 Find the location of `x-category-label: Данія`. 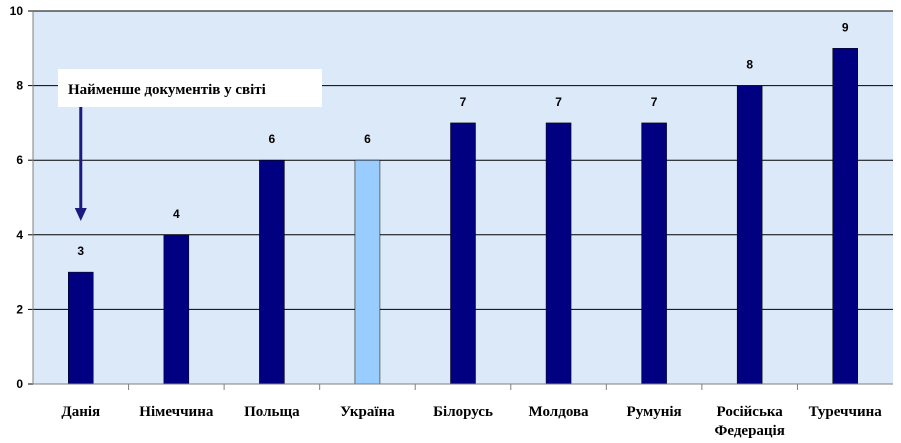

x-category-label: Данія is located at coordinates (80, 412).